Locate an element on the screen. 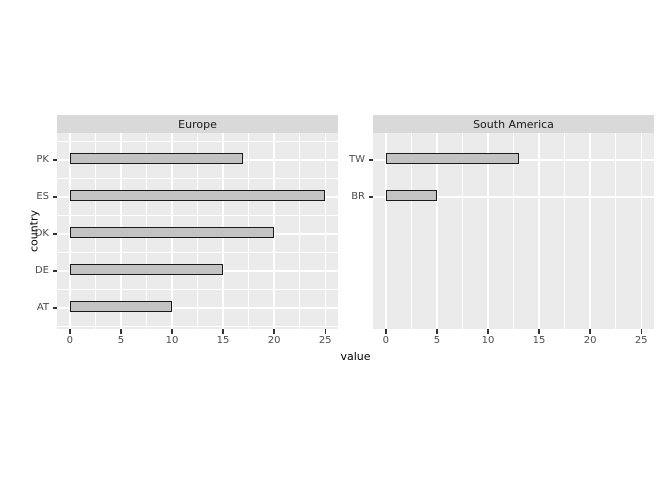 This screenshot has height=480, width=672. facet-strip-label: South America is located at coordinates (513, 124).